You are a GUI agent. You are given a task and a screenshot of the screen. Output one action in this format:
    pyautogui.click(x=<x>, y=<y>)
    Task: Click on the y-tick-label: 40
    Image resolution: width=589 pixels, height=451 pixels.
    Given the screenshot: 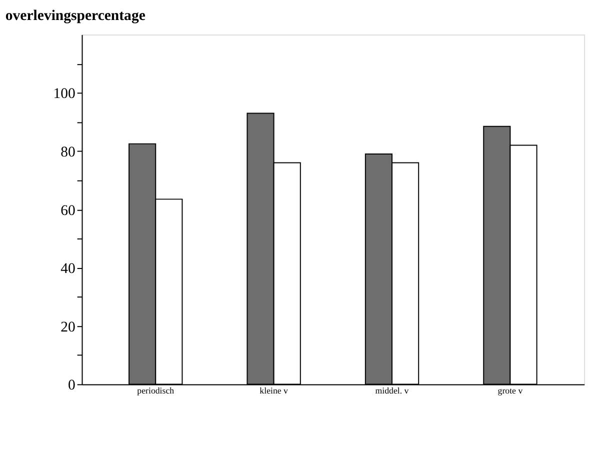 What is the action you would take?
    pyautogui.click(x=68, y=269)
    